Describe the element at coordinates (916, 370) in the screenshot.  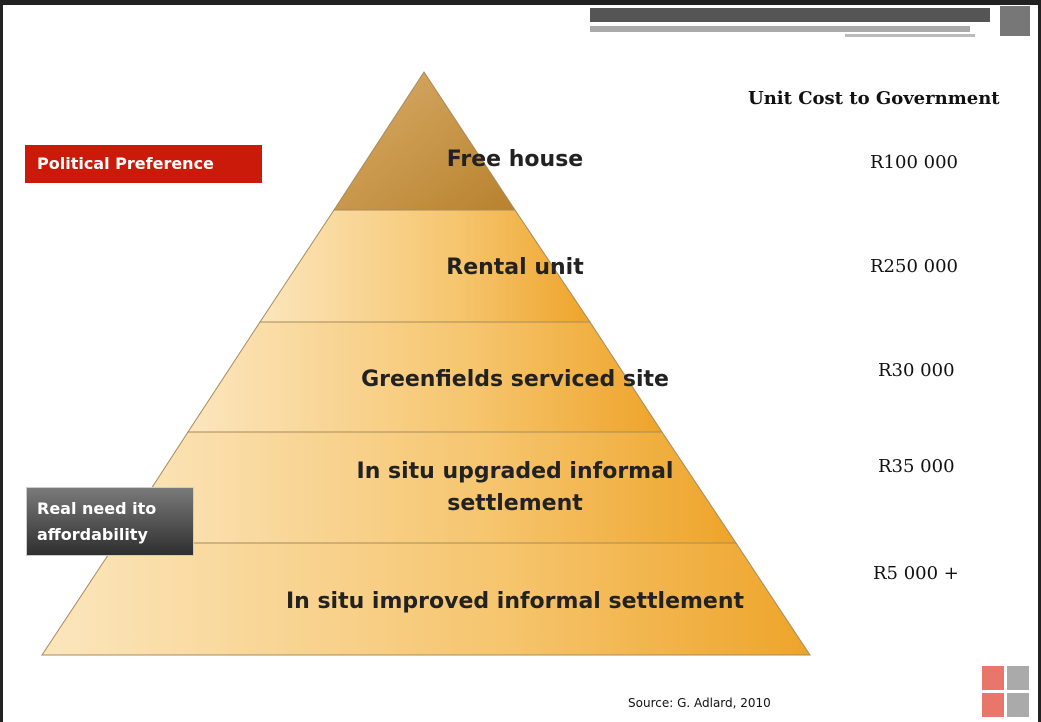
I see `level-cost: R30 000` at that location.